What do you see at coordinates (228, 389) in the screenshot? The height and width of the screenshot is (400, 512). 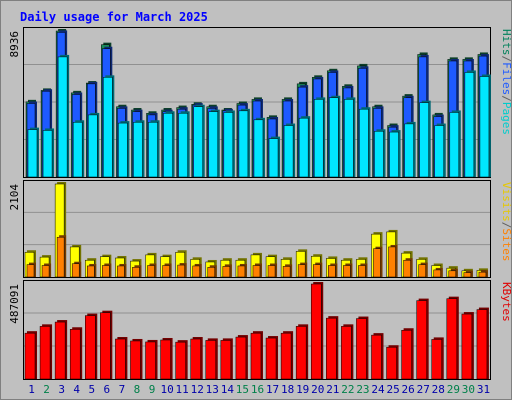 I see `x-tick-label-day-14: 14` at bounding box center [228, 389].